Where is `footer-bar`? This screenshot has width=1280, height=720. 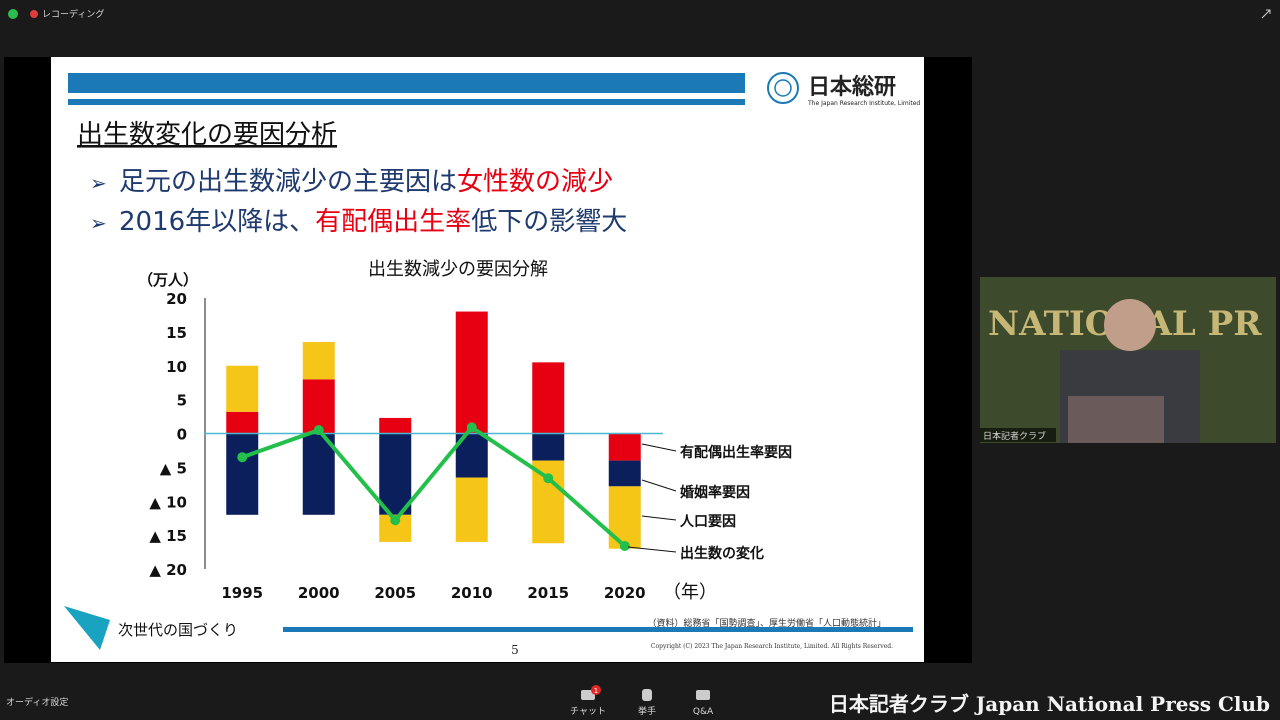 footer-bar is located at coordinates (598, 629).